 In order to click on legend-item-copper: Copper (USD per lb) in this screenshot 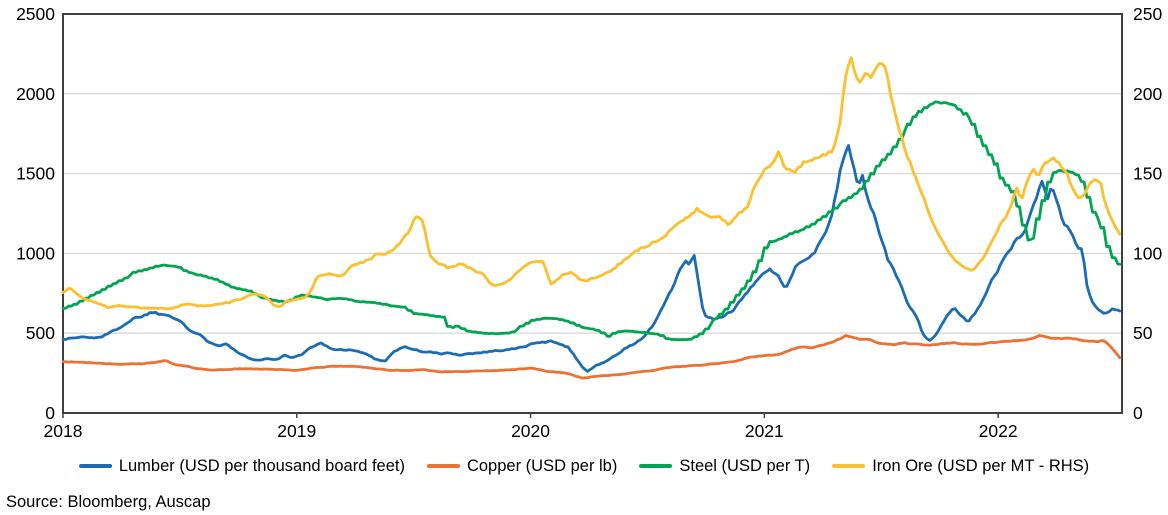, I will do `click(522, 465)`.